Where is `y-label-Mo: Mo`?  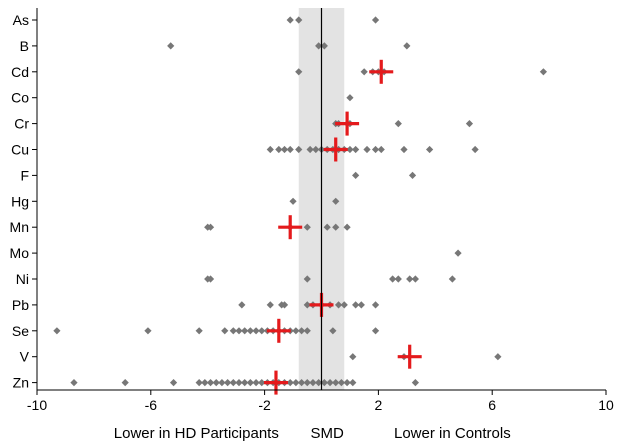 y-label-Mo: Mo is located at coordinates (20, 253).